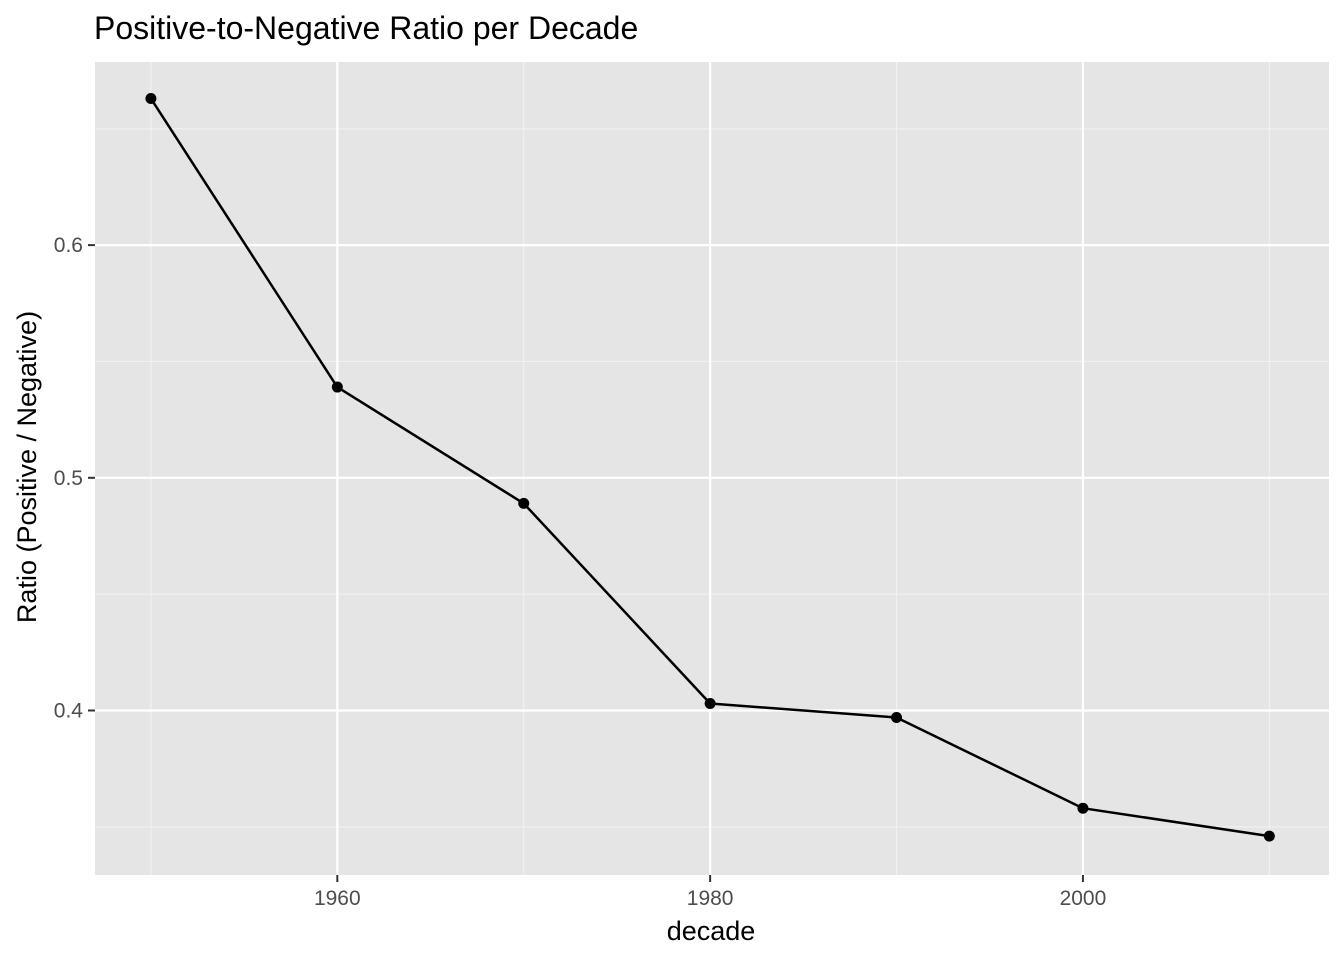  What do you see at coordinates (1083, 898) in the screenshot?
I see `x-tick-label: 2000` at bounding box center [1083, 898].